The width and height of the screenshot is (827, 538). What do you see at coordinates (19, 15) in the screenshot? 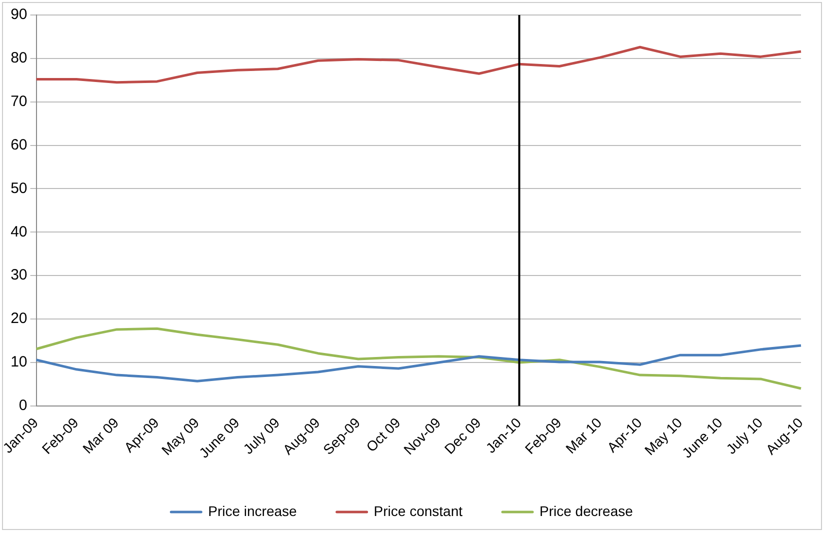
I see `y-tick-label: 90` at bounding box center [19, 15].